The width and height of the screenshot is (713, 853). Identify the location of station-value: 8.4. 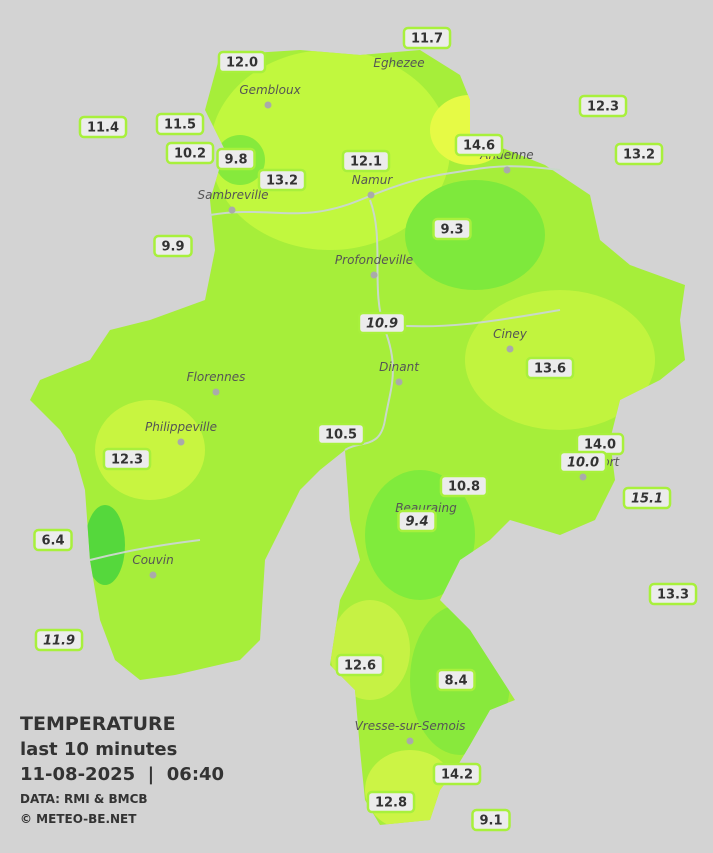
(455, 681).